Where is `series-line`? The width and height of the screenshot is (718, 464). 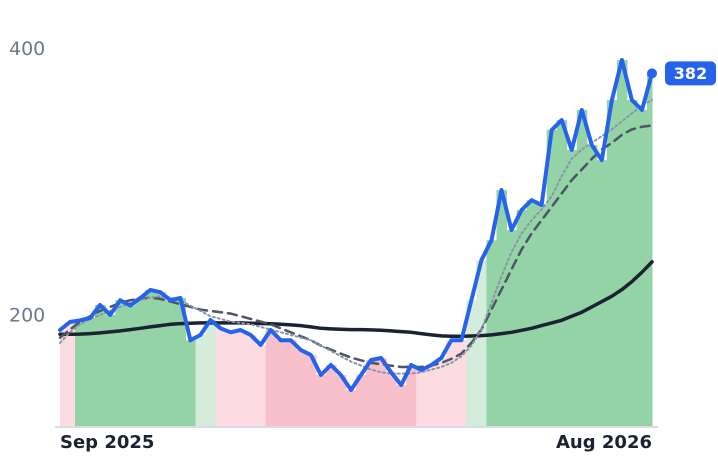
series-line is located at coordinates (356, 299).